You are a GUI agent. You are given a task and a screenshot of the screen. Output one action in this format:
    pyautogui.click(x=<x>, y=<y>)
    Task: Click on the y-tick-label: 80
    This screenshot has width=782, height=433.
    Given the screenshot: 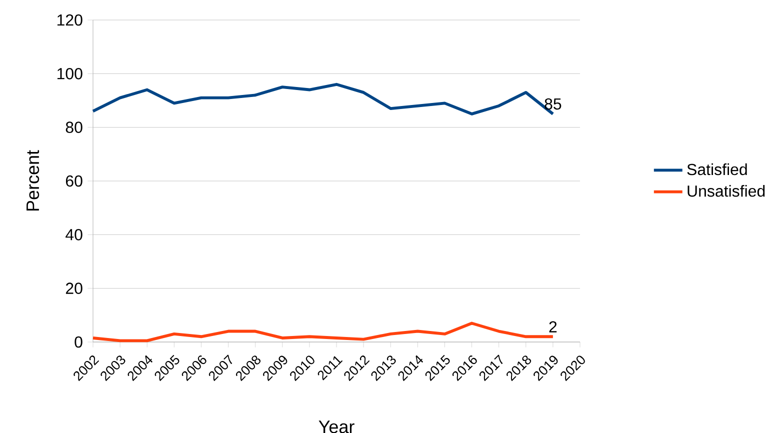 What is the action you would take?
    pyautogui.click(x=74, y=127)
    